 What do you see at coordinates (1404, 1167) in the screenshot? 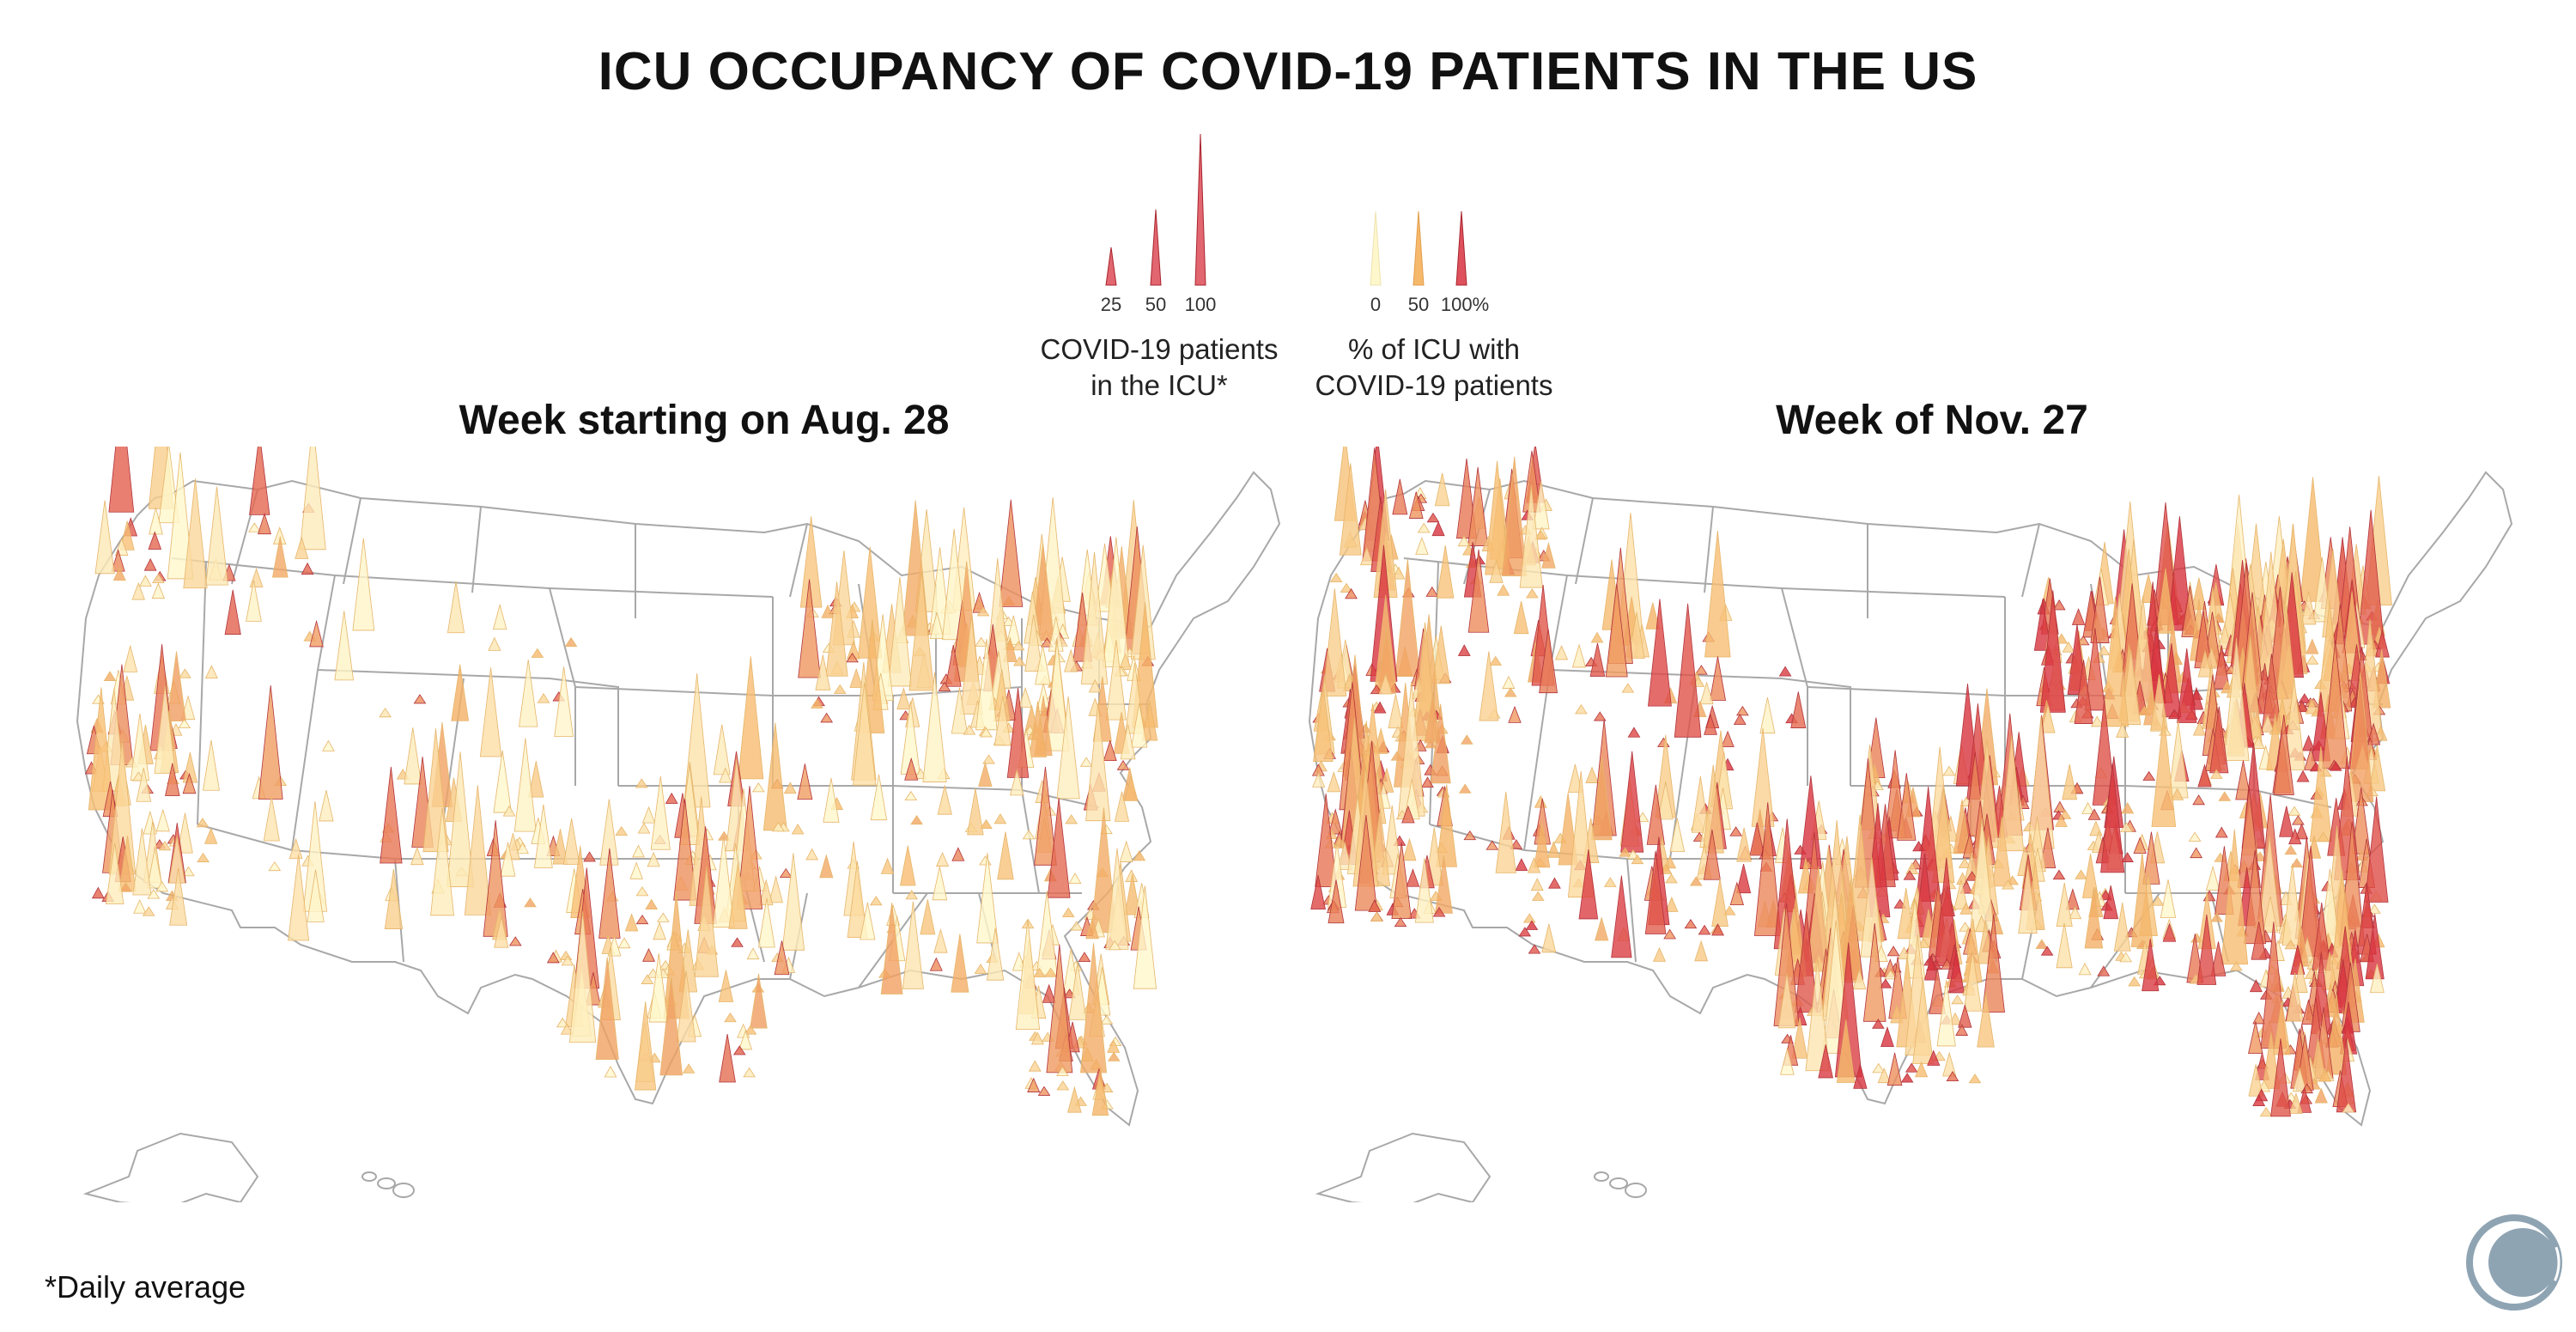
I see `alaska-outline` at bounding box center [1404, 1167].